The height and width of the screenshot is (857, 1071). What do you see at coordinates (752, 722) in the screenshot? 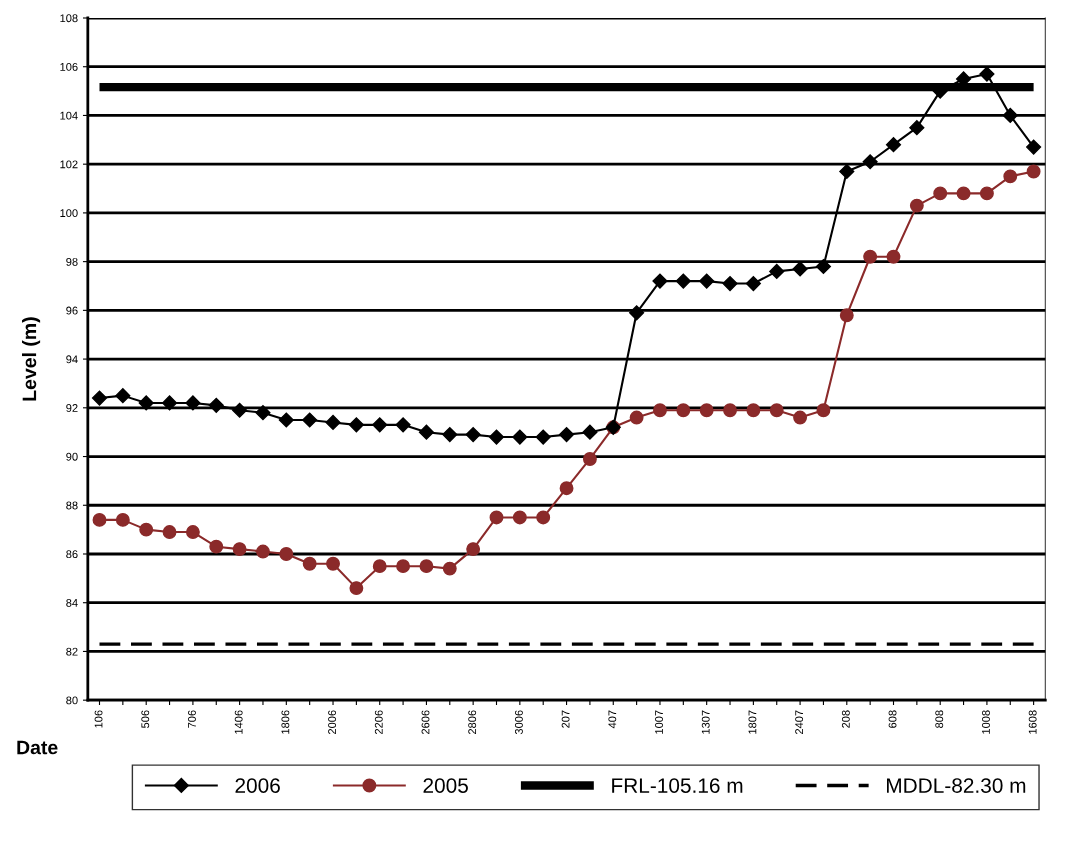
I see `x-tick-label: 1807` at bounding box center [752, 722].